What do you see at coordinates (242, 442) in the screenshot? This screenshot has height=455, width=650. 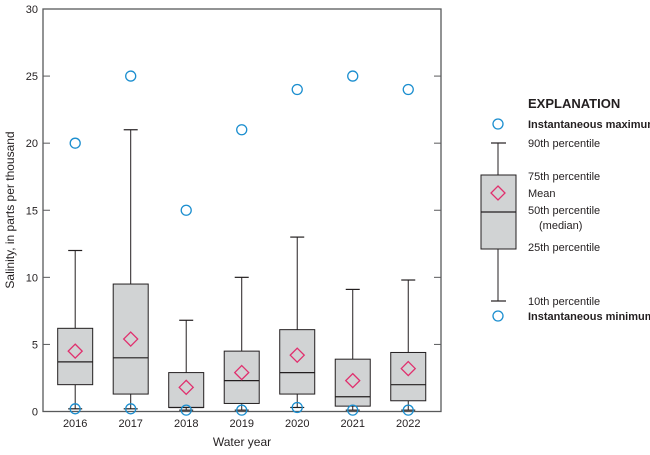 I see `x-axis-label: Water year` at bounding box center [242, 442].